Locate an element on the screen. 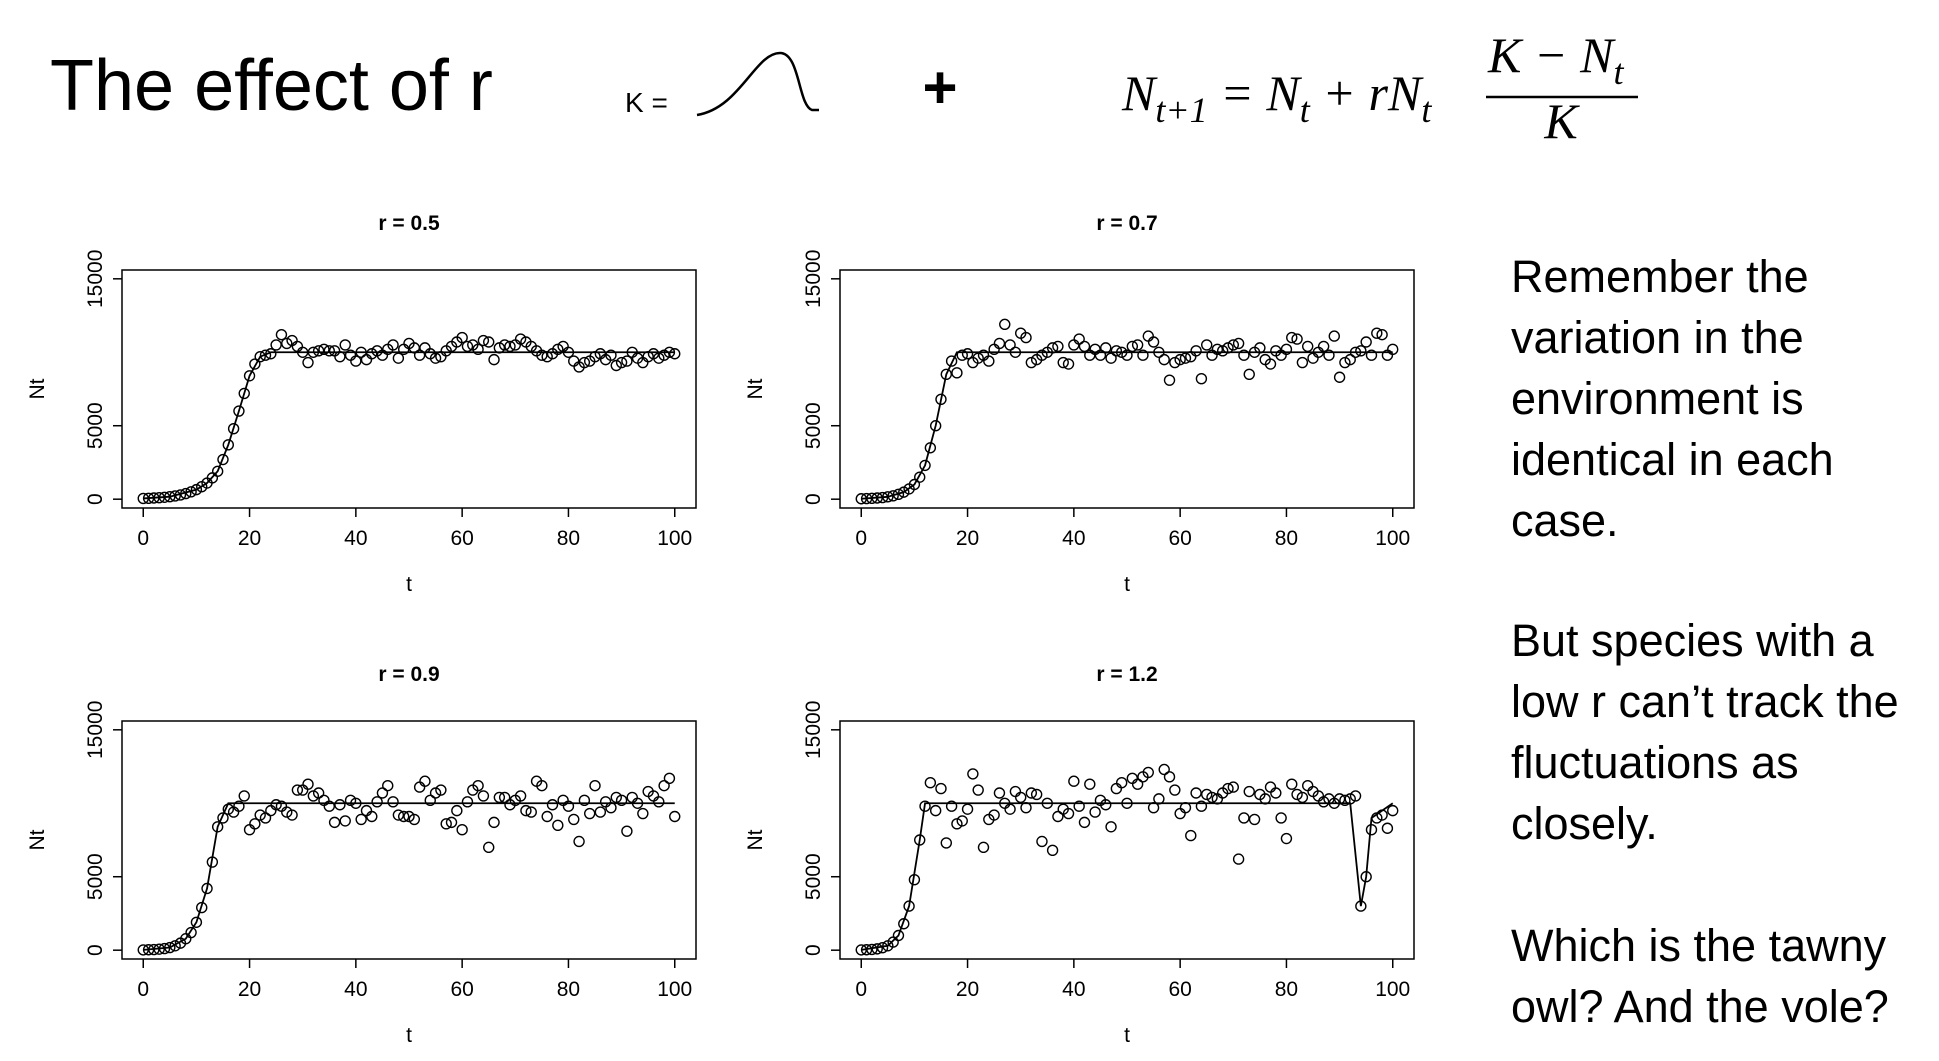  note-line: low r can’t track the is located at coordinates (1705, 701).